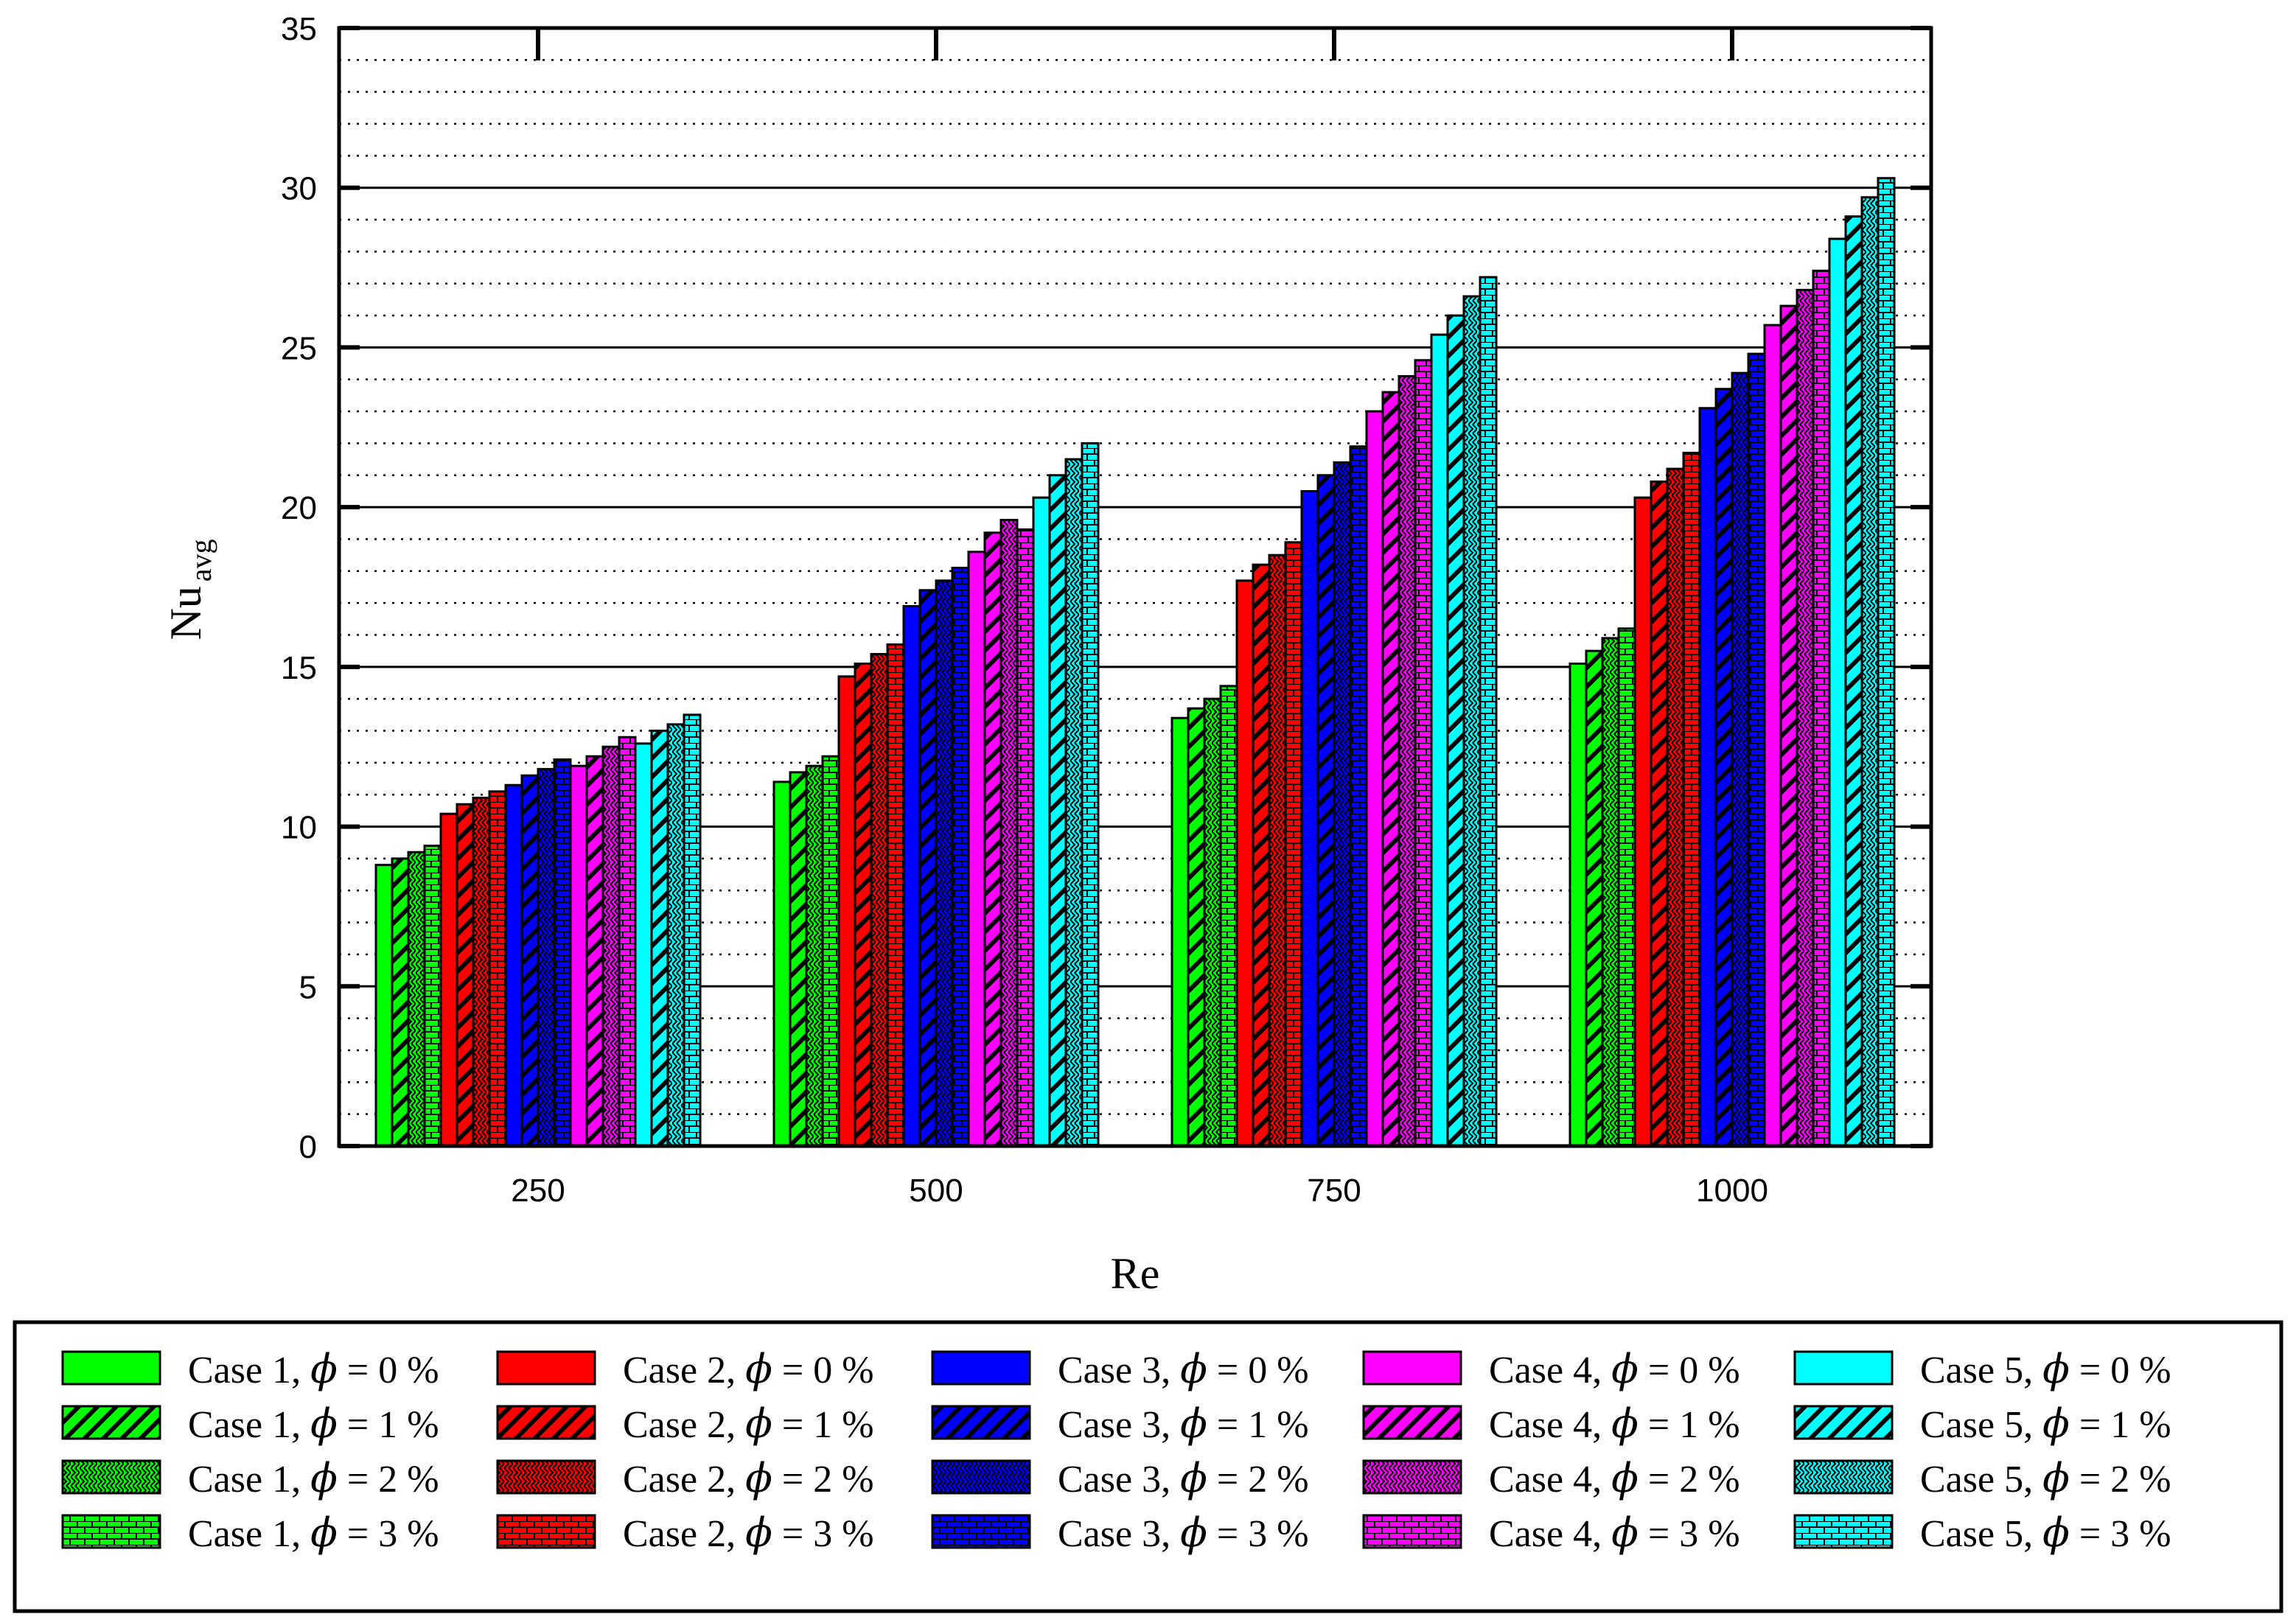 The image size is (2296, 1617). I want to click on legend-label: Case 4, ϕ = 3 %, so click(1614, 1532).